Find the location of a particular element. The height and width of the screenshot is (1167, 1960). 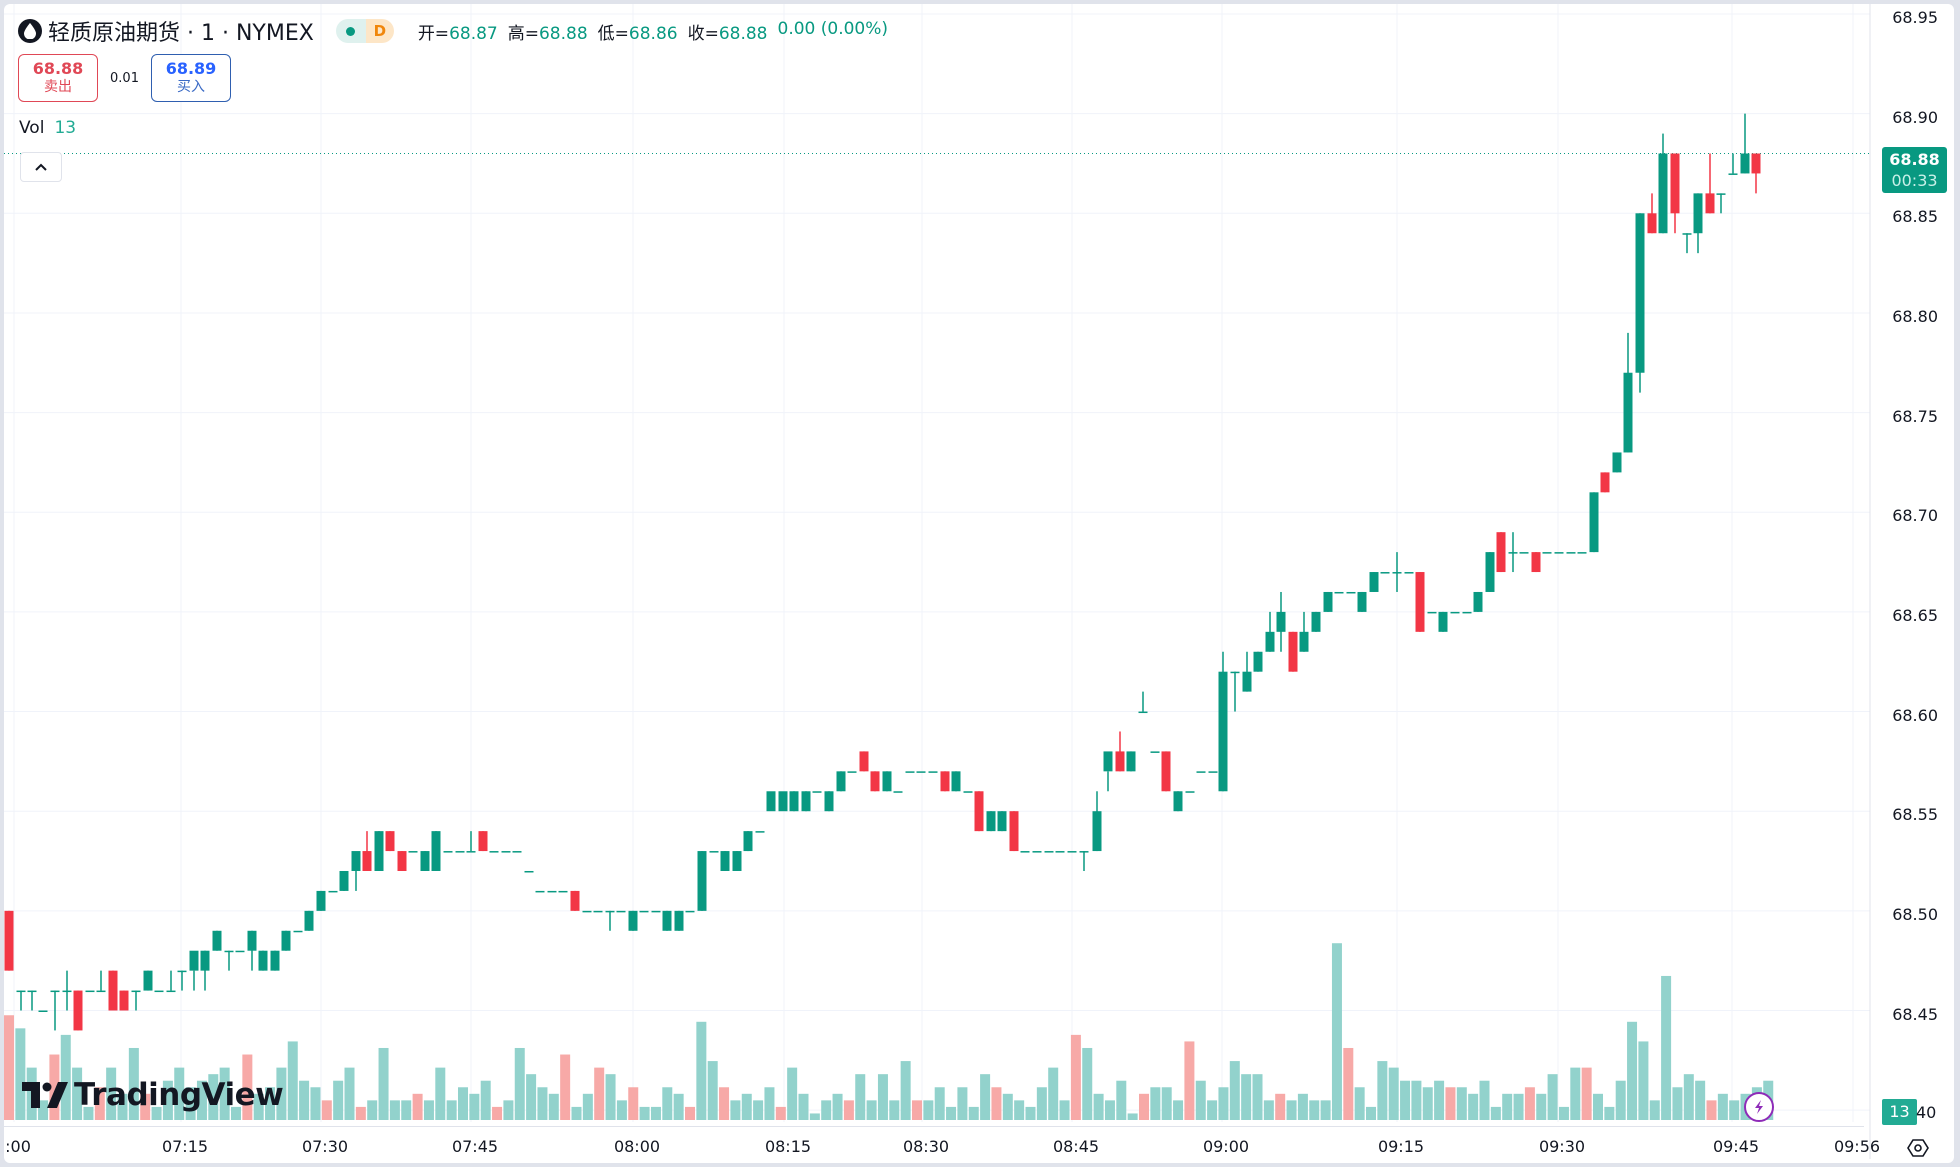

volume-legend: Vol 13 is located at coordinates (47, 128).